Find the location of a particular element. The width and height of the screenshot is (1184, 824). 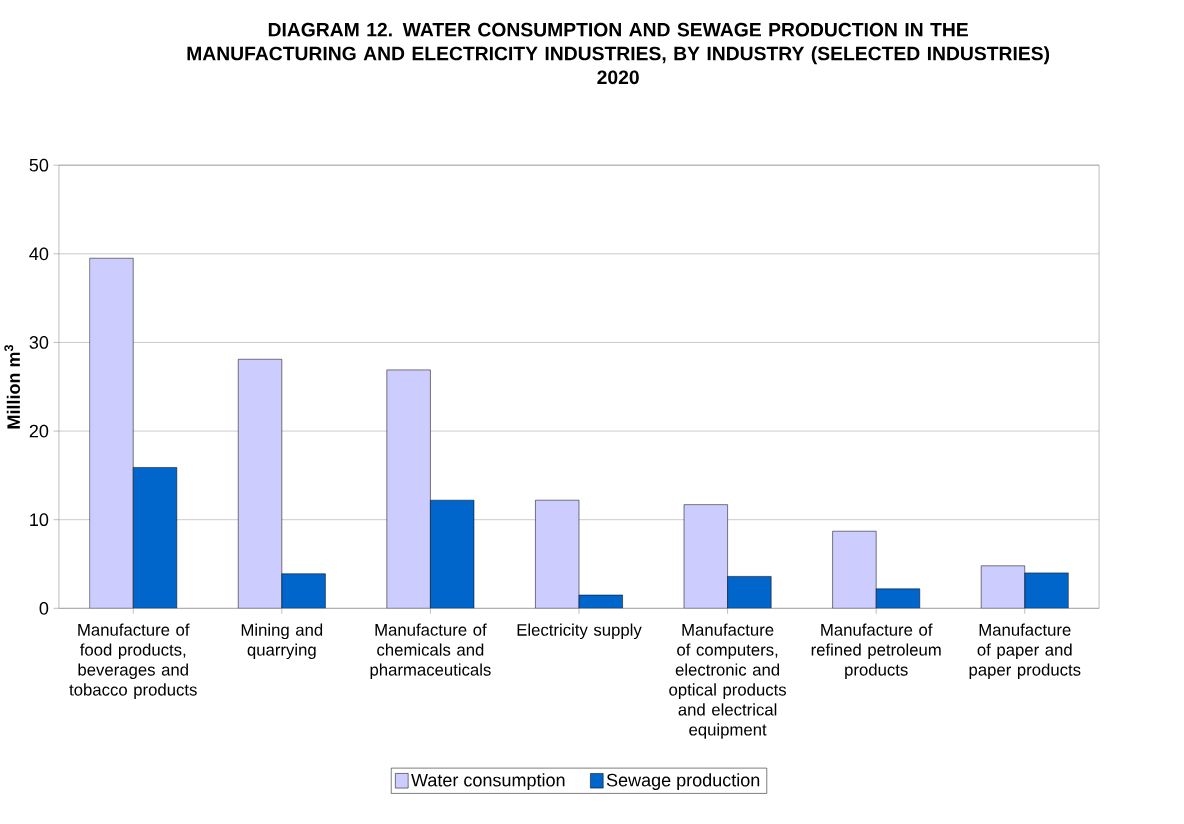

y-tick-label: 0 is located at coordinates (44, 608).